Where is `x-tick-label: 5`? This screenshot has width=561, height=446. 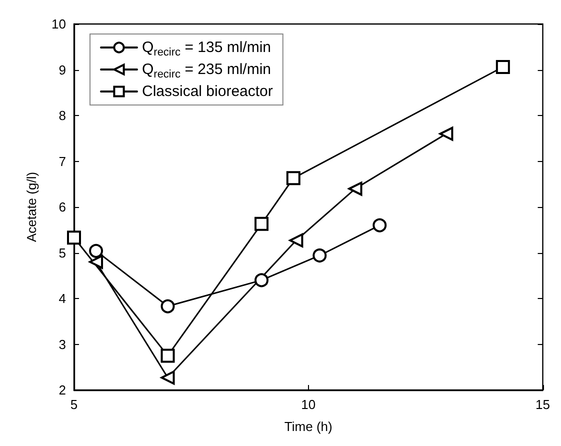
x-tick-label: 5 is located at coordinates (74, 404).